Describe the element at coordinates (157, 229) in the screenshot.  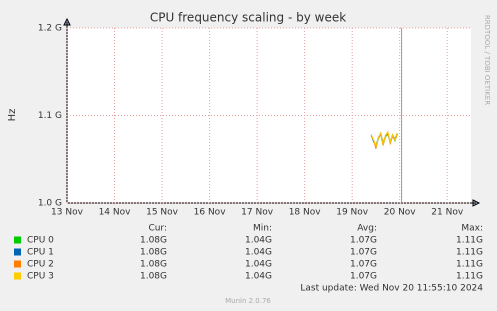
I see `legend-header: Cur:` at that location.